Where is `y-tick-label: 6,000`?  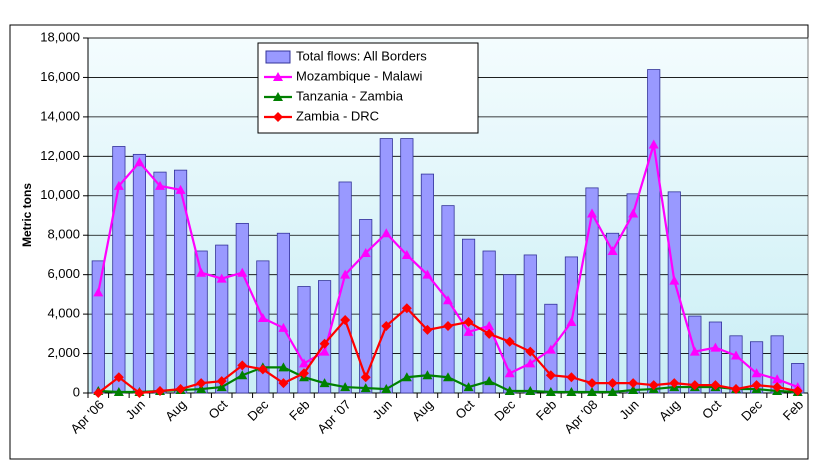
y-tick-label: 6,000 is located at coordinates (63, 273).